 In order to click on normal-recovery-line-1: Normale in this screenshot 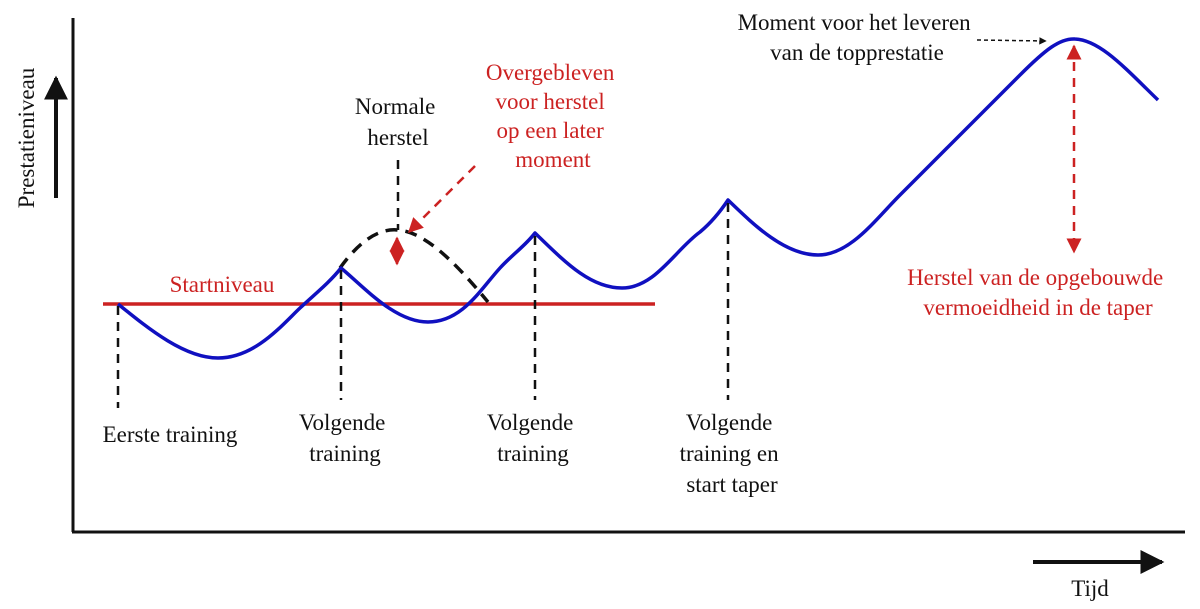, I will do `click(395, 106)`.